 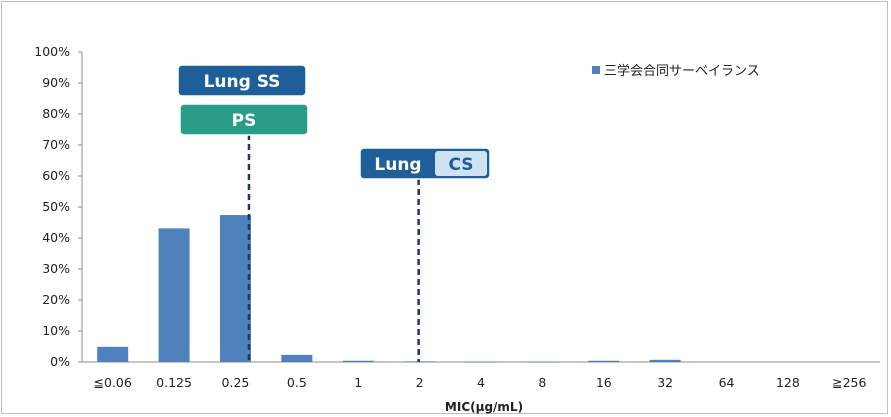 I want to click on badge-lung-ss-label: Lung SS, so click(x=242, y=82).